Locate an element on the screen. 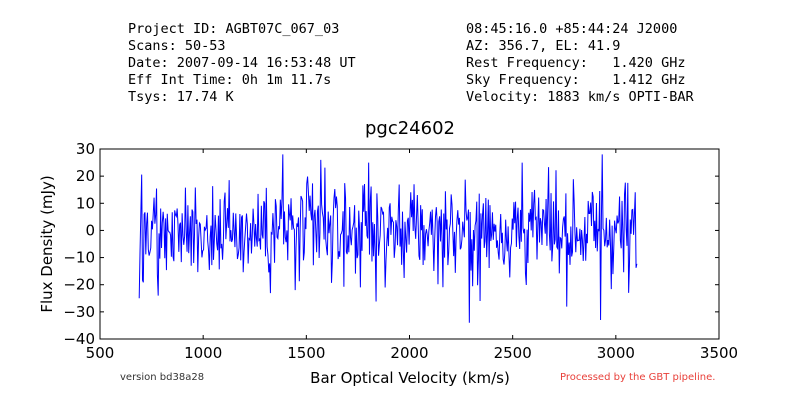  version-label: version bd38a28 is located at coordinates (162, 377).